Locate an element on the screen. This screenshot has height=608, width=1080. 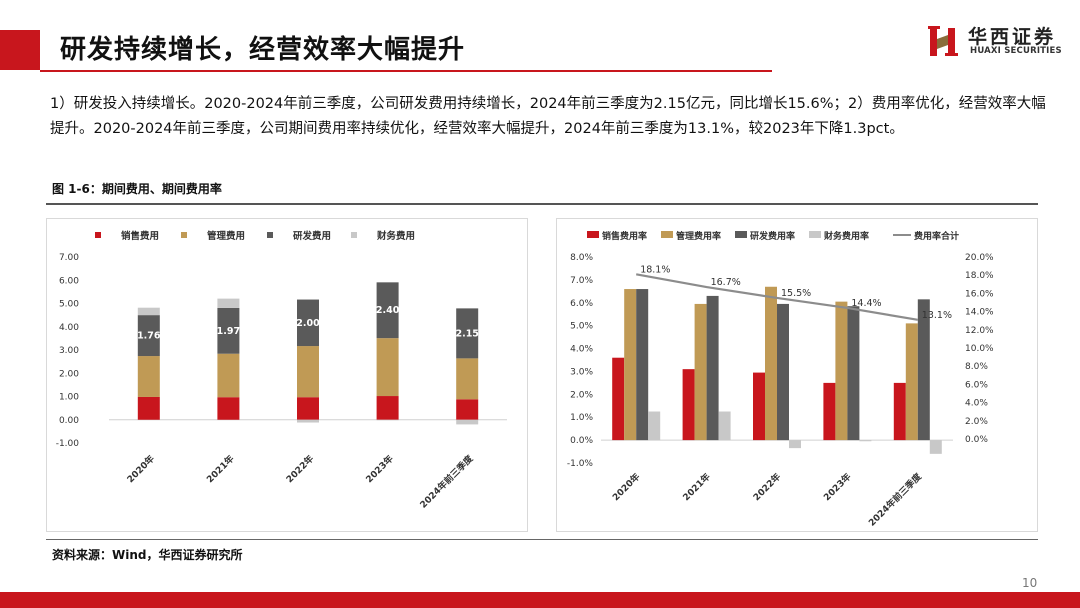
y-right-tick-label: 2.0% is located at coordinates (976, 422).